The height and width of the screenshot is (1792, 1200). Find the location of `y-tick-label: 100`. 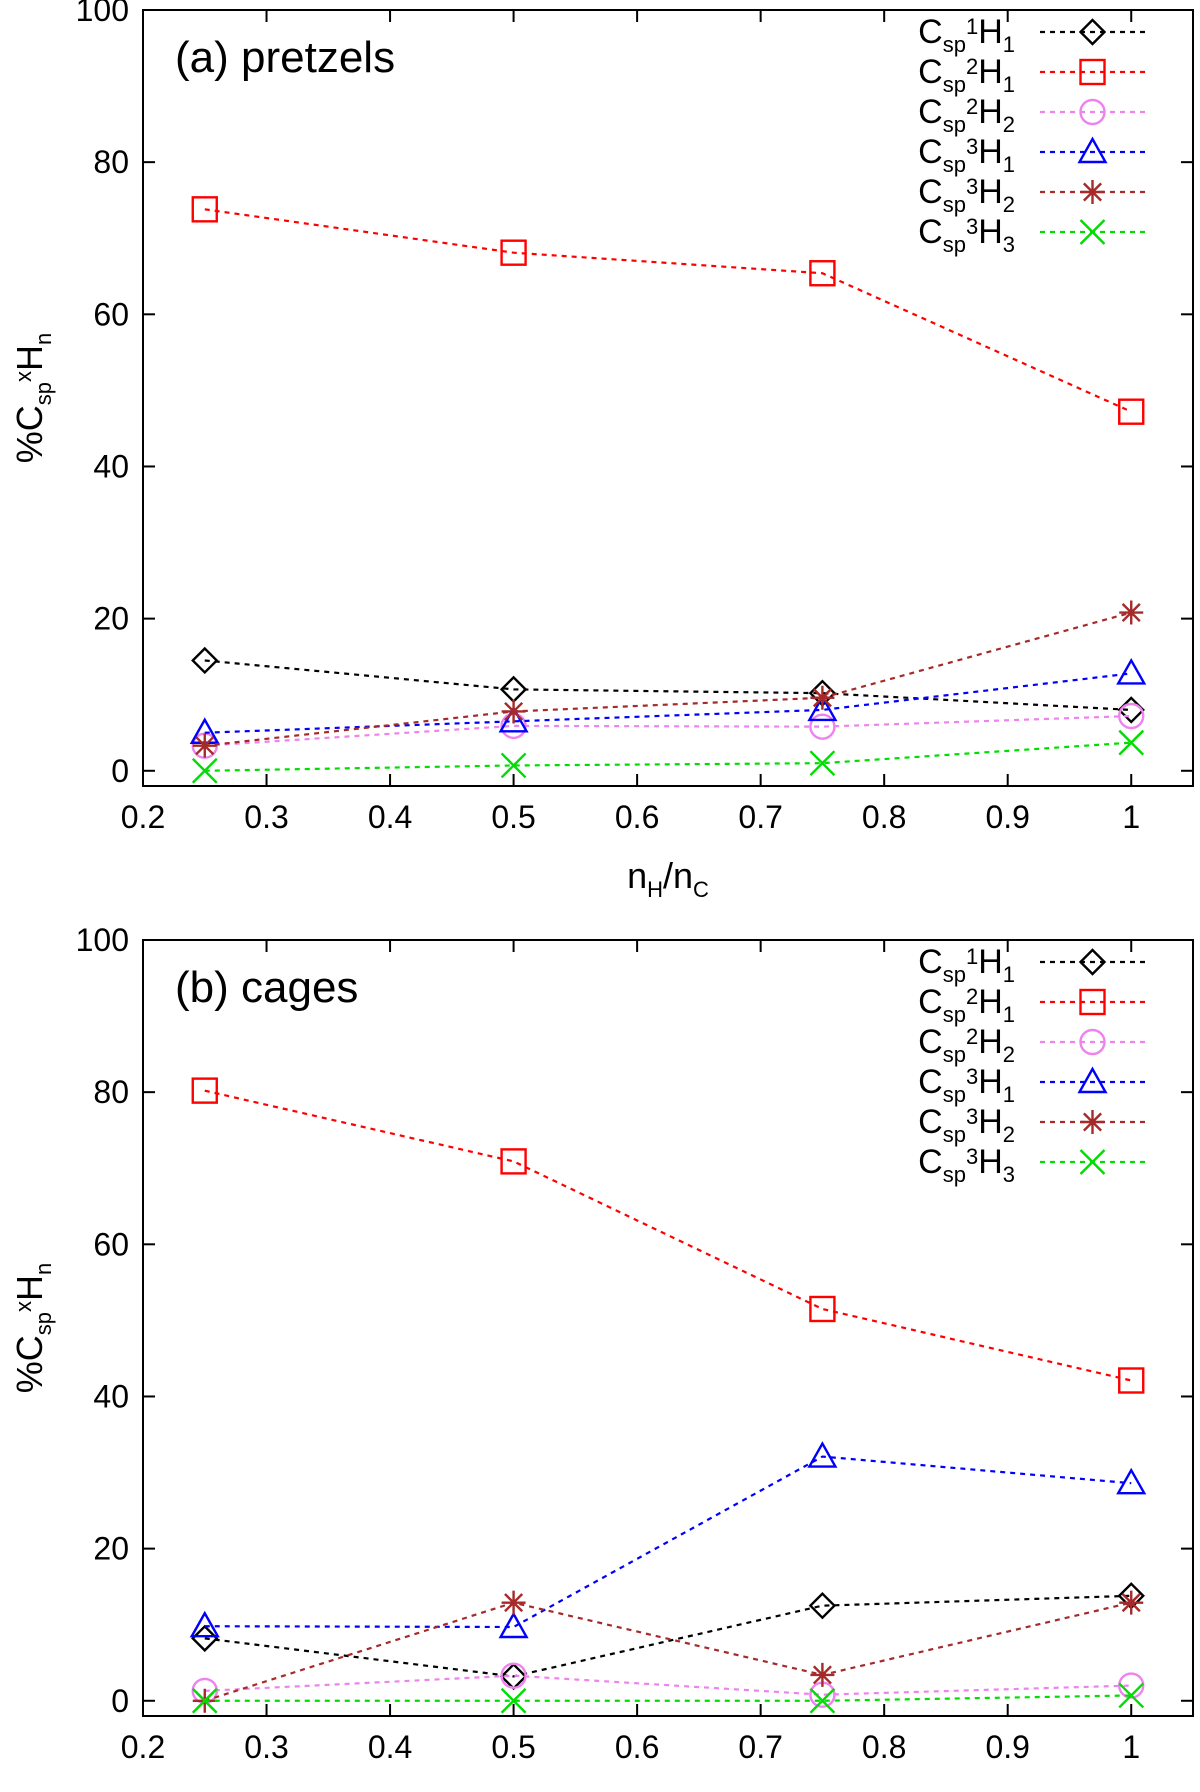

y-tick-label: 100 is located at coordinates (102, 940).